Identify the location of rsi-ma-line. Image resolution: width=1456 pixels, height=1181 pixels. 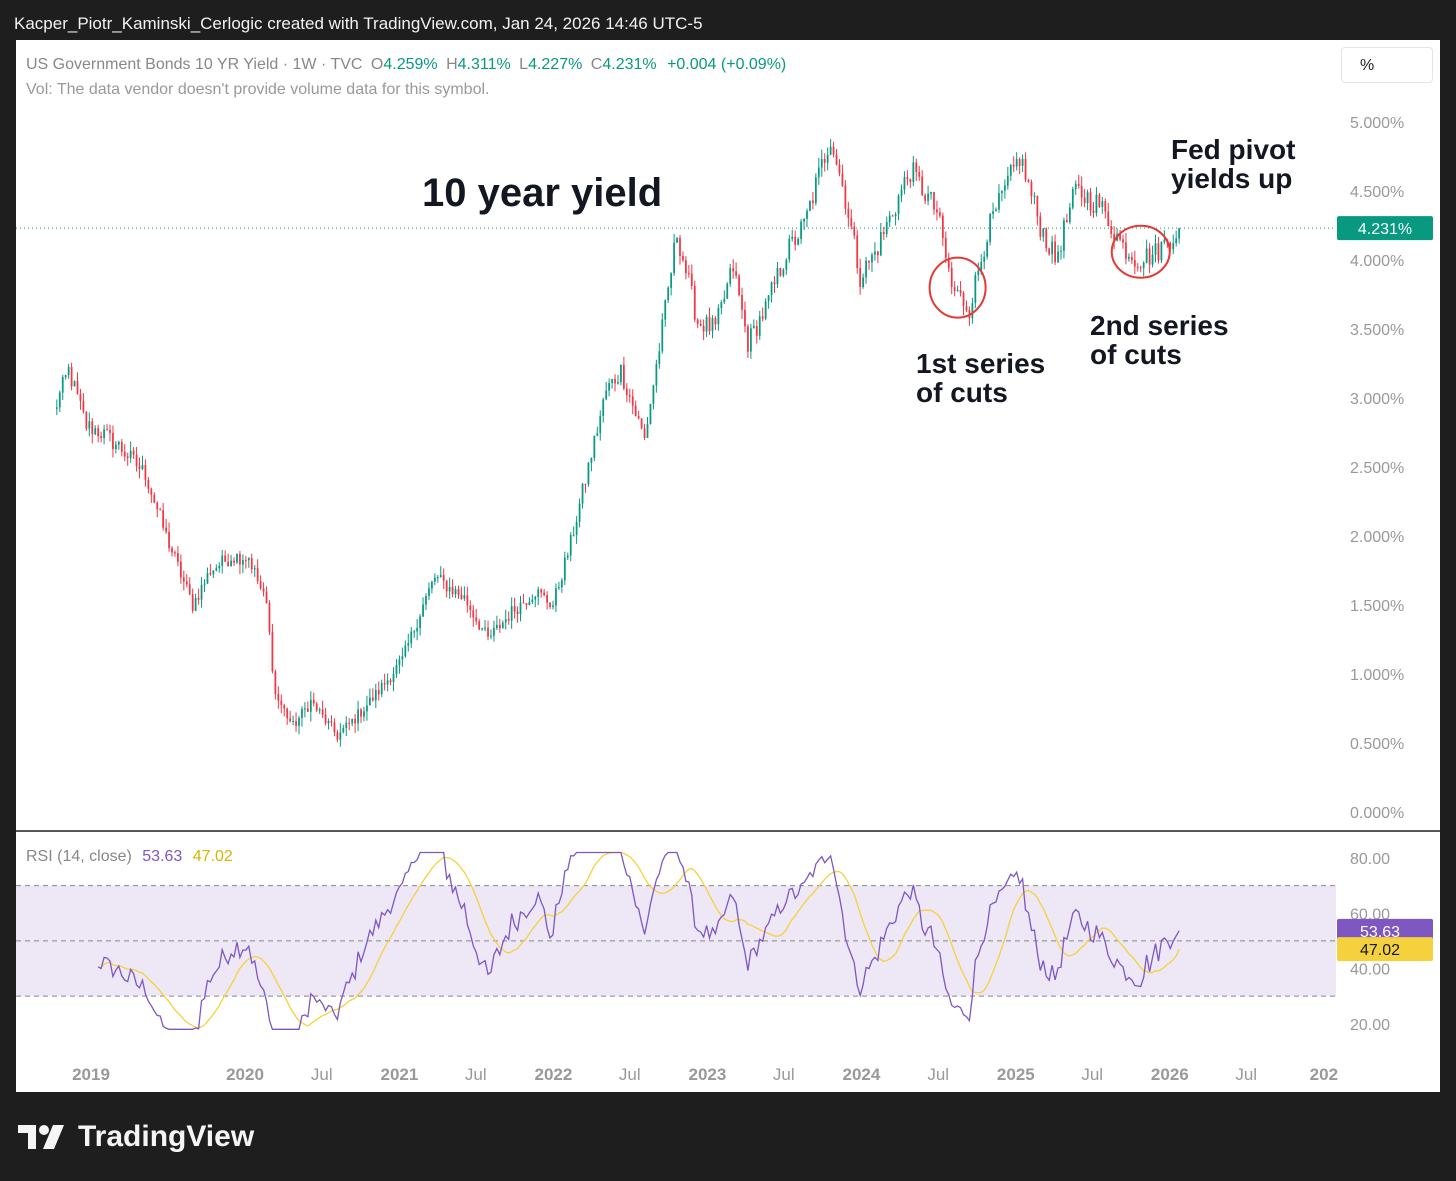
(639, 940).